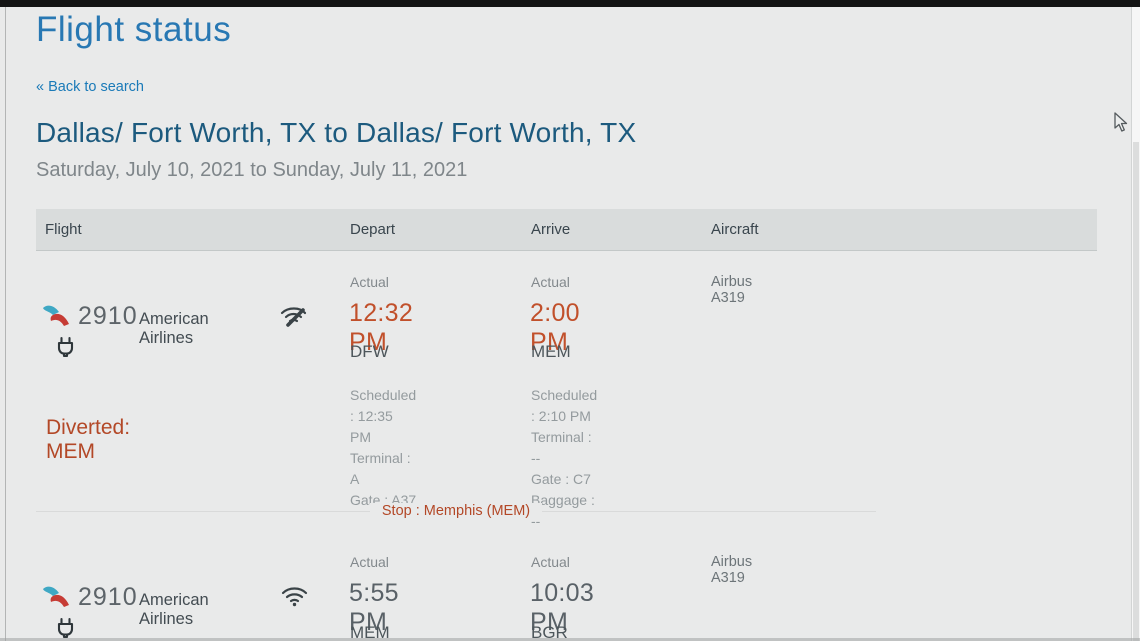 The width and height of the screenshot is (1140, 641). I want to click on depart-time: 5:55 PM, so click(374, 607).